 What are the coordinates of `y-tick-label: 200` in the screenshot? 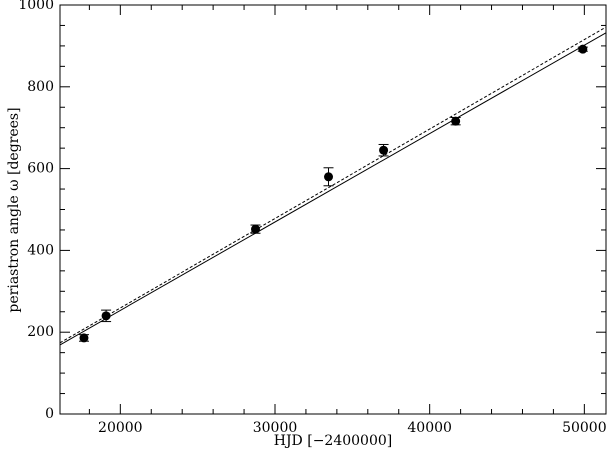 It's located at (40, 332).